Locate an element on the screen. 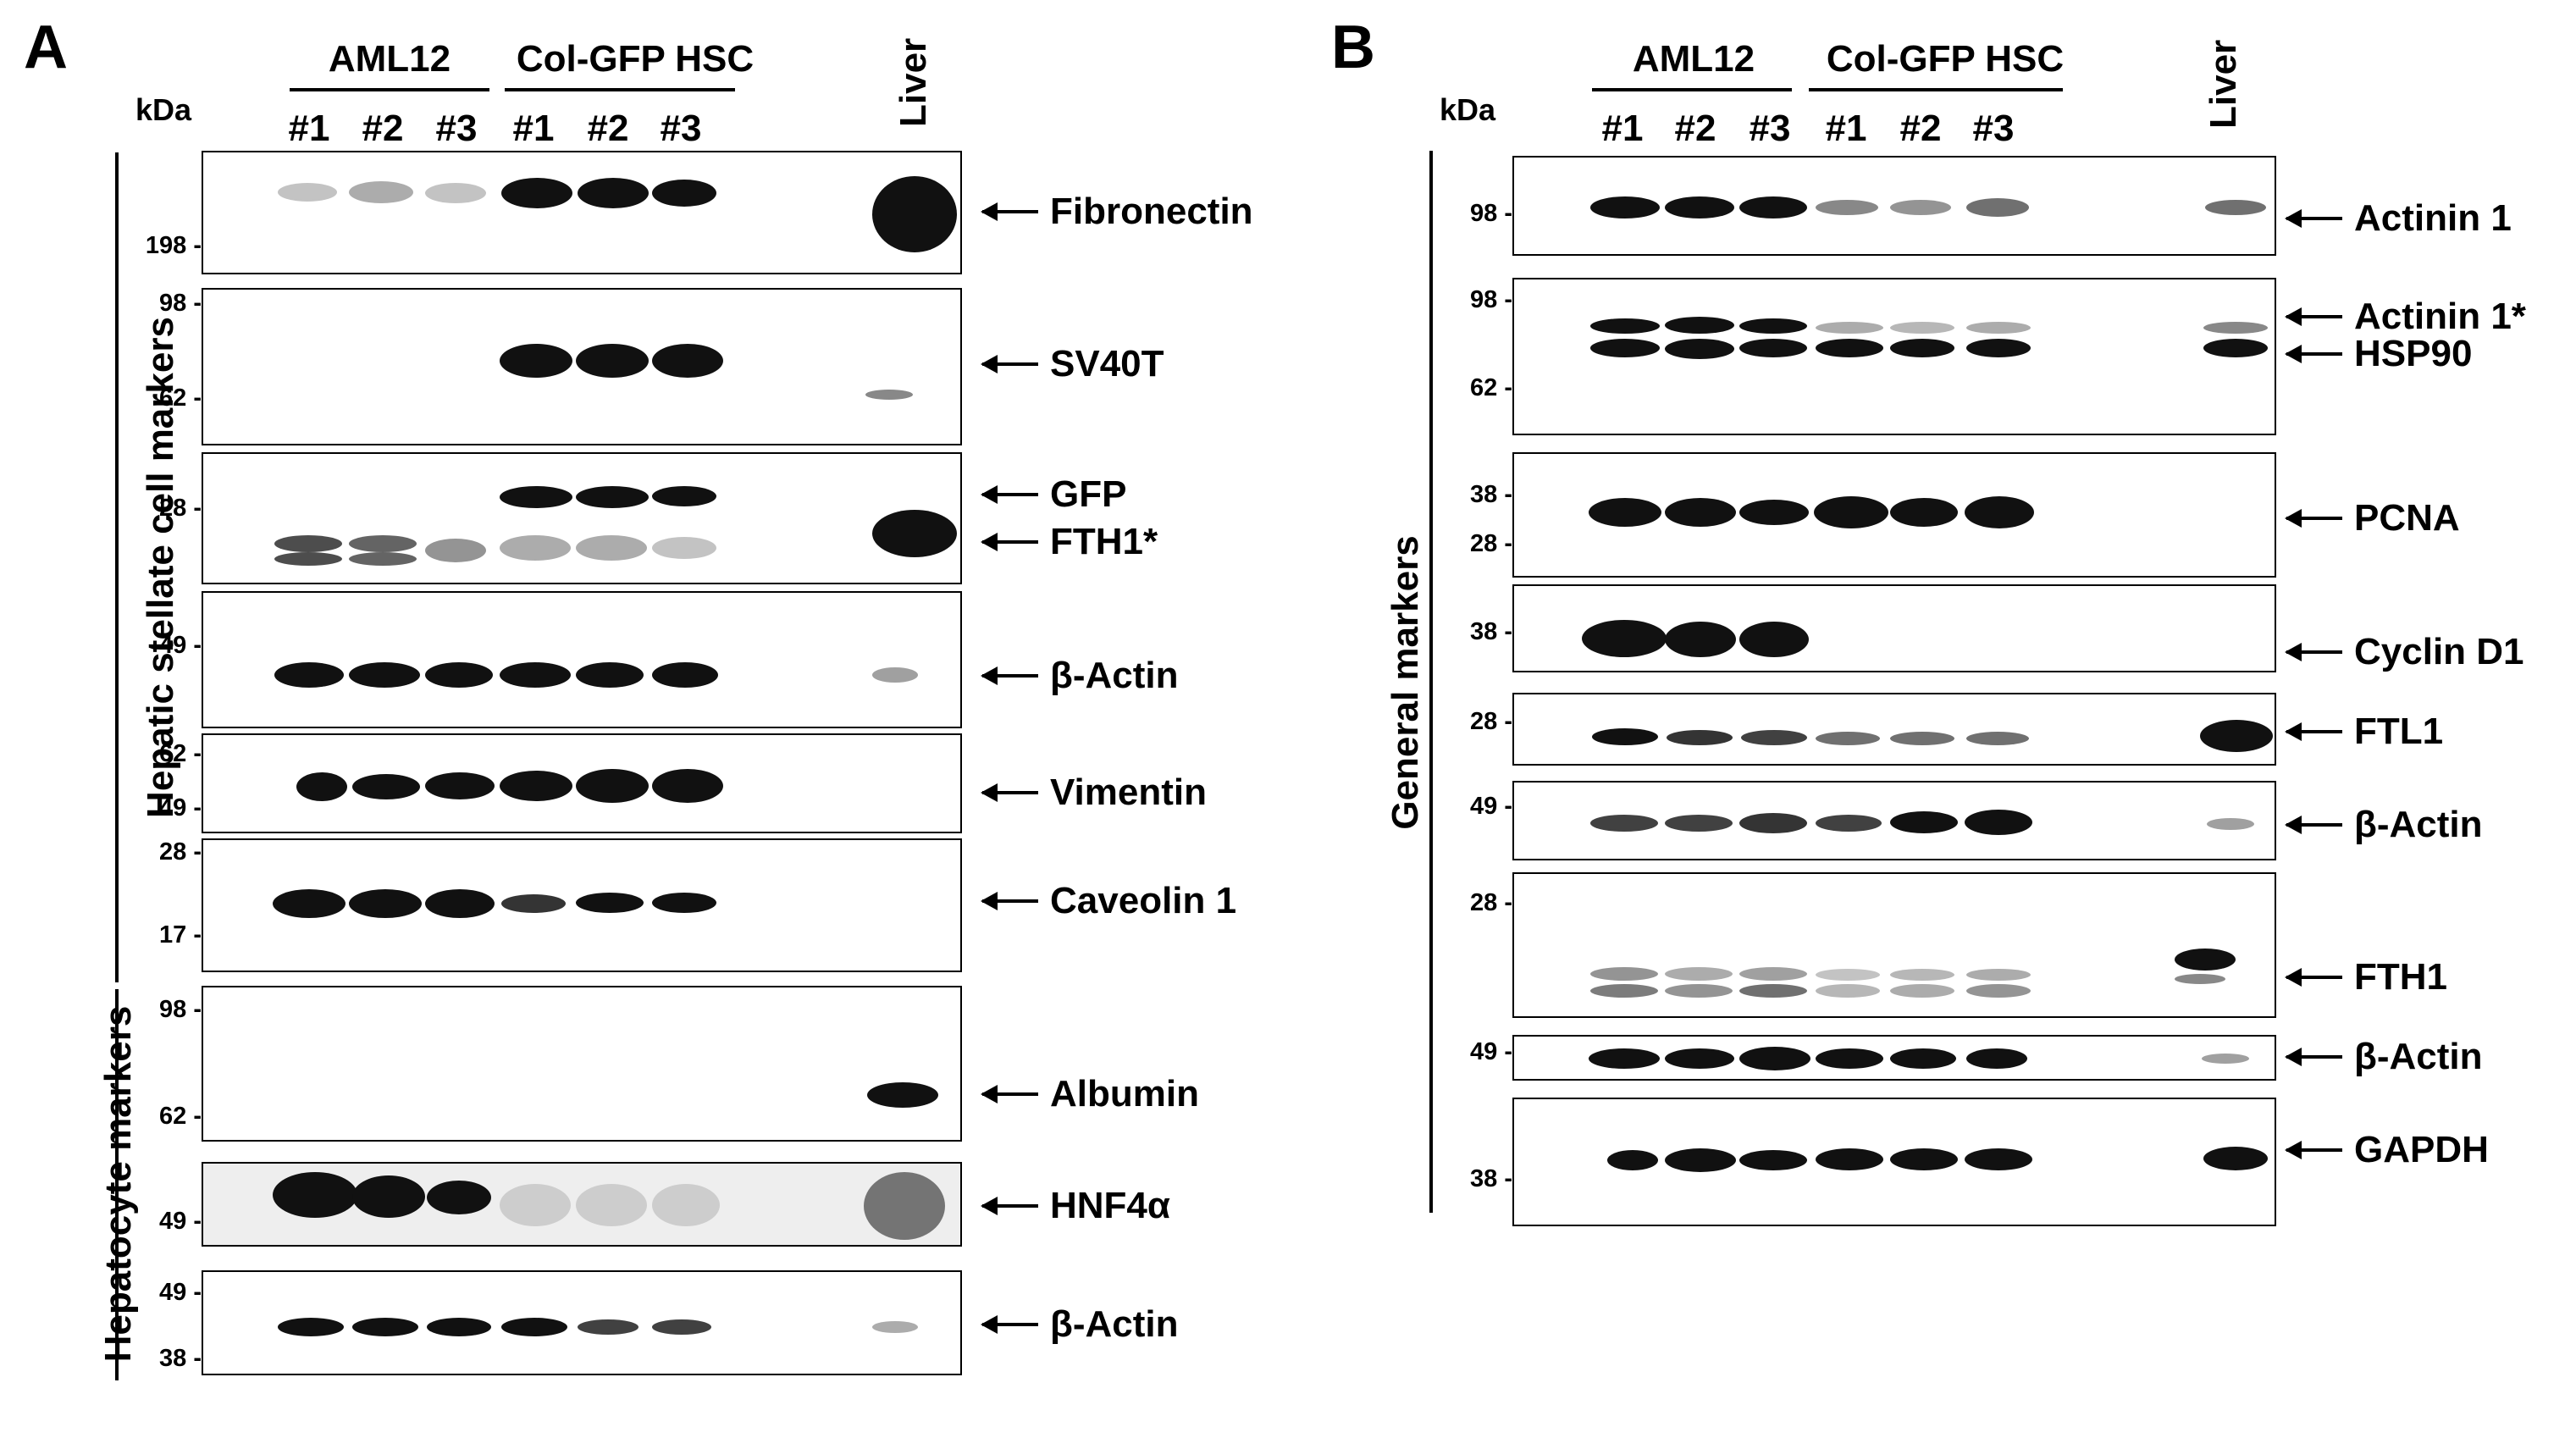 This screenshot has width=2576, height=1438. label-fth1-star: FTH1* is located at coordinates (1069, 542).